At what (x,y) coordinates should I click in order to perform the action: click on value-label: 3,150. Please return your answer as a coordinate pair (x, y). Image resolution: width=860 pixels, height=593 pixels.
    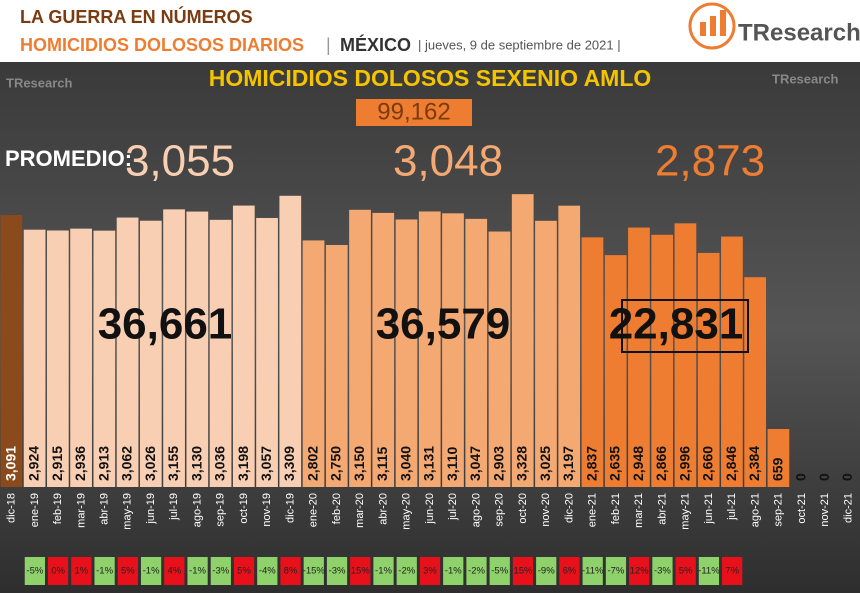
    Looking at the image, I should click on (359, 463).